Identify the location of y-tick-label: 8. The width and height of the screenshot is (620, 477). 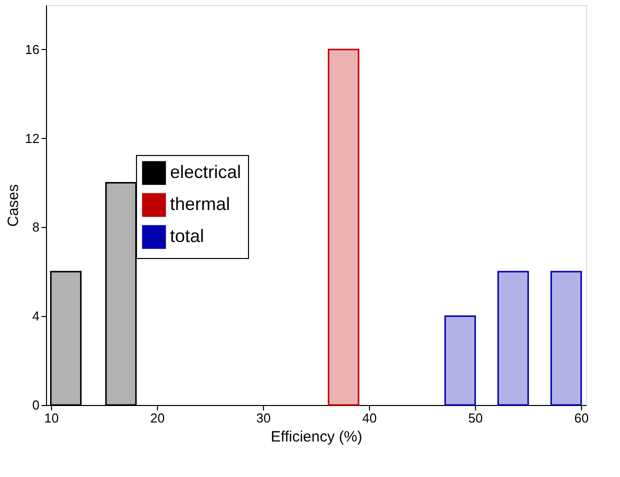
(36, 227).